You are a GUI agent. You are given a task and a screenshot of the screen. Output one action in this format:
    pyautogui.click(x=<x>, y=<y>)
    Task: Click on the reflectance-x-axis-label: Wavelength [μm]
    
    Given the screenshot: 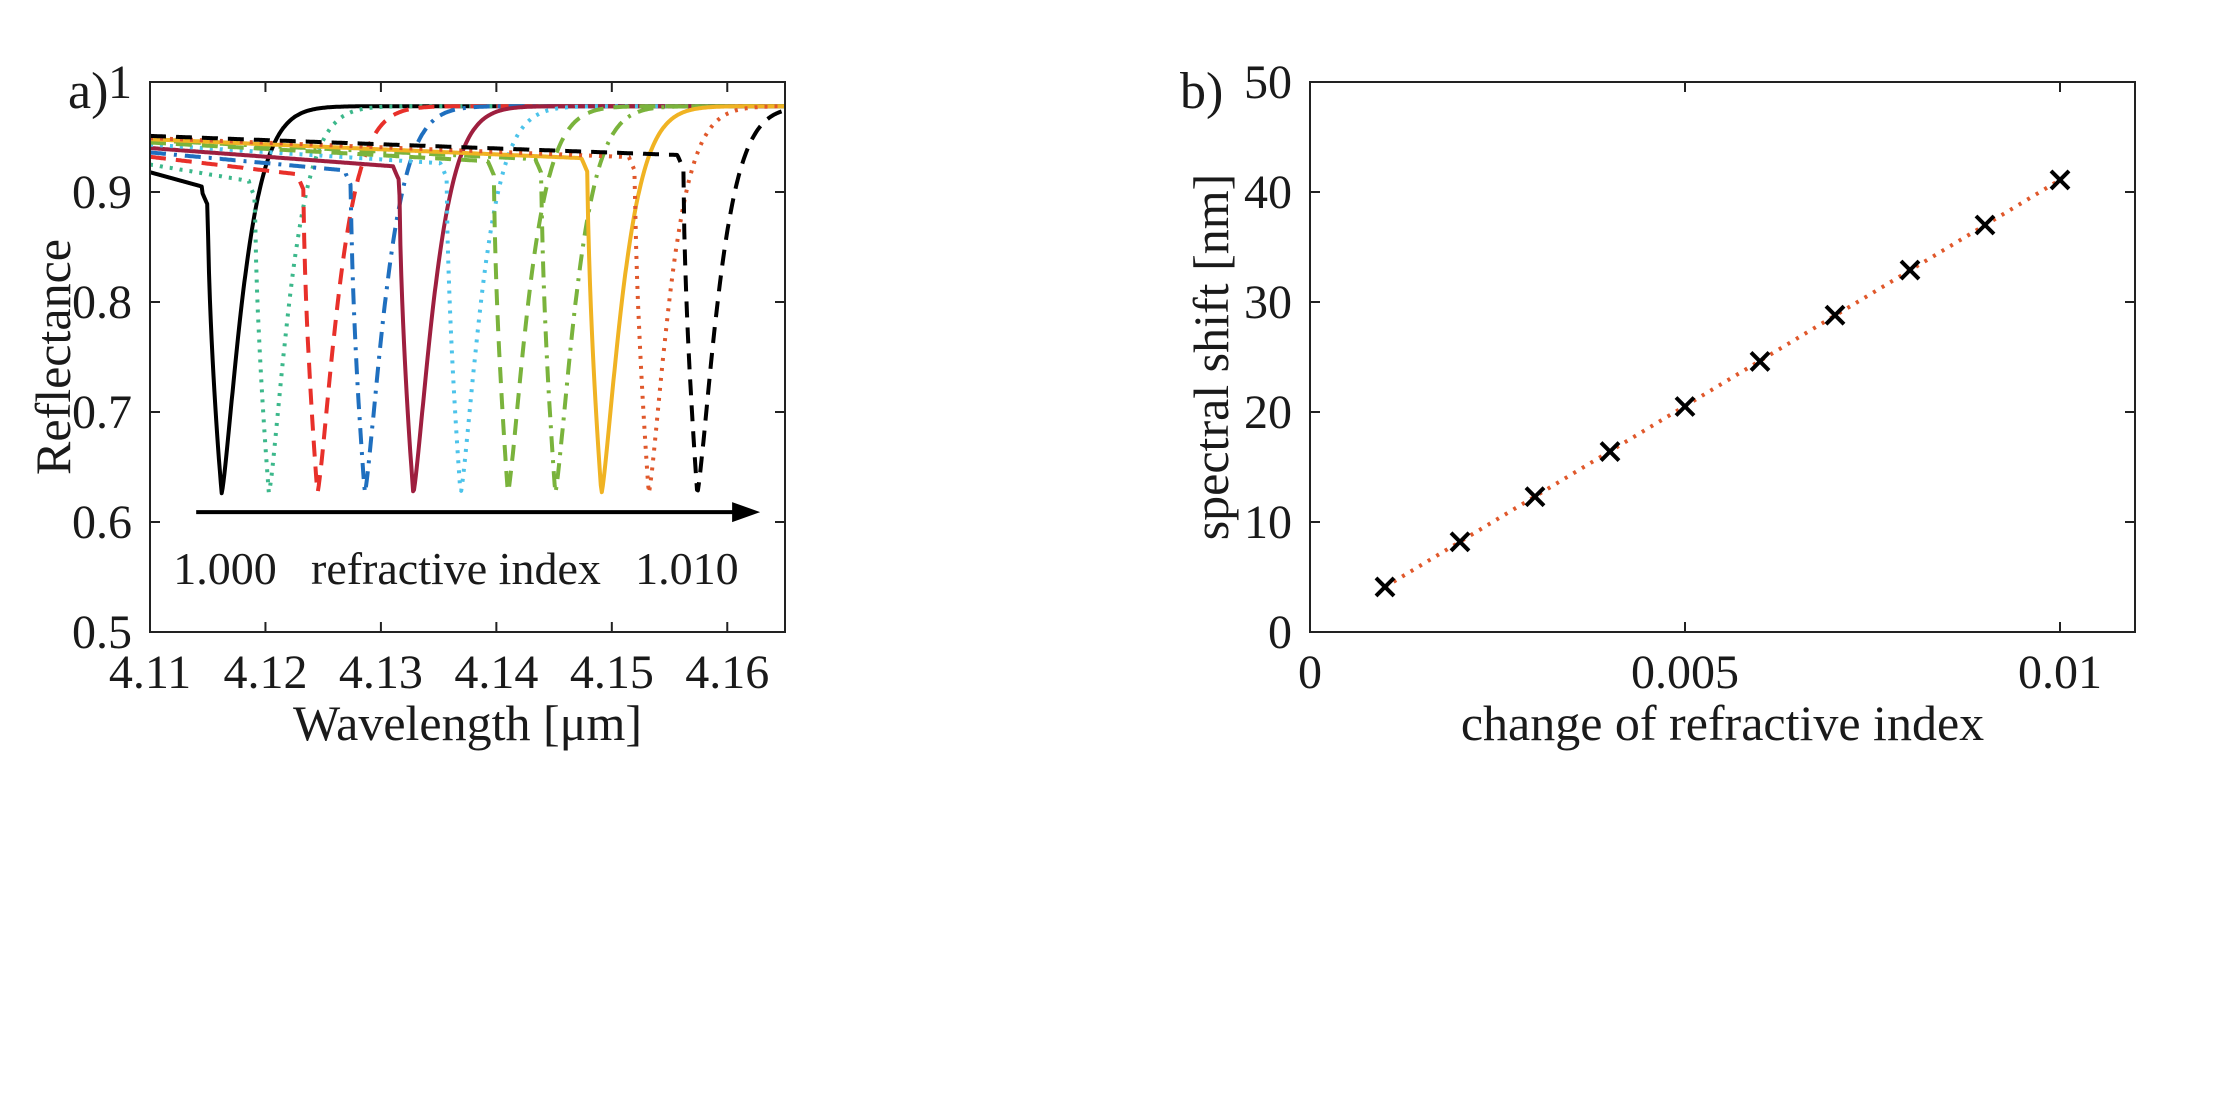 What is the action you would take?
    pyautogui.click(x=467, y=723)
    